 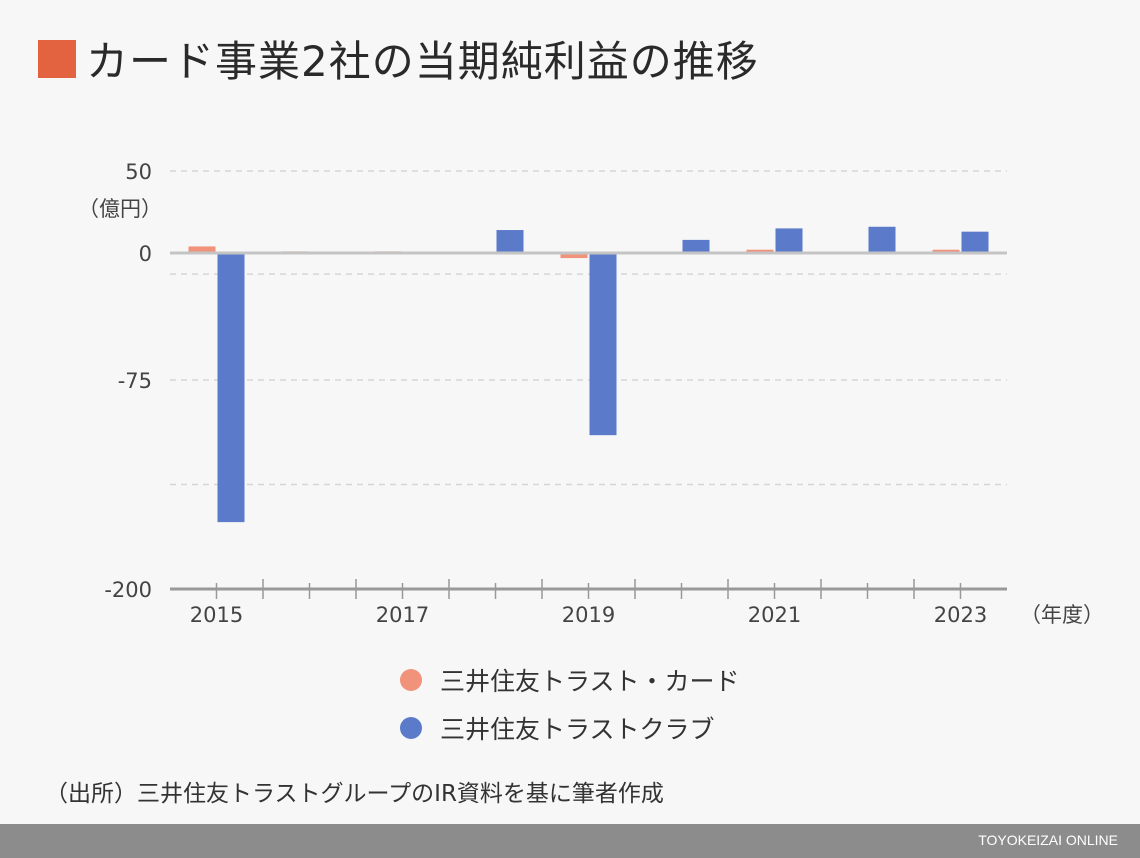 I want to click on source-note: （出所）三井住友トラストグループのIR資料を基に筆者作成, so click(x=354, y=794).